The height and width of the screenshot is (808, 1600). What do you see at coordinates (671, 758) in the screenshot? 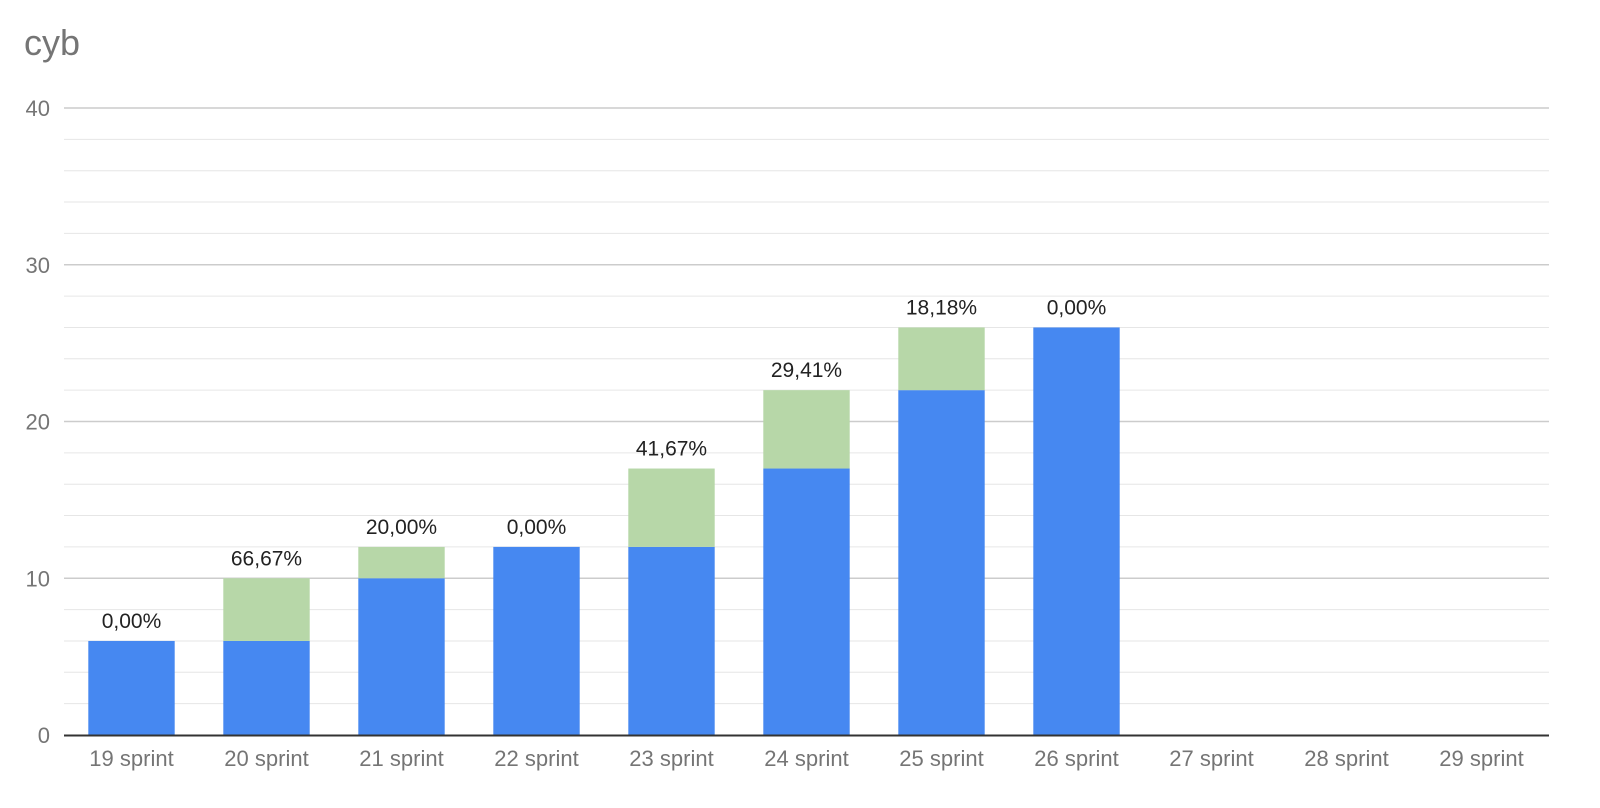
I see `x-tick-label: 23 sprint` at bounding box center [671, 758].